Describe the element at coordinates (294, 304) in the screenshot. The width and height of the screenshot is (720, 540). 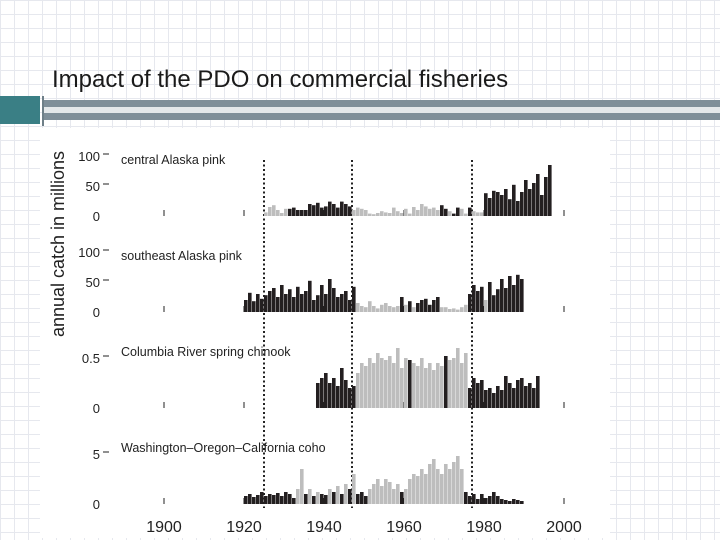
I see `bar-1932` at that location.